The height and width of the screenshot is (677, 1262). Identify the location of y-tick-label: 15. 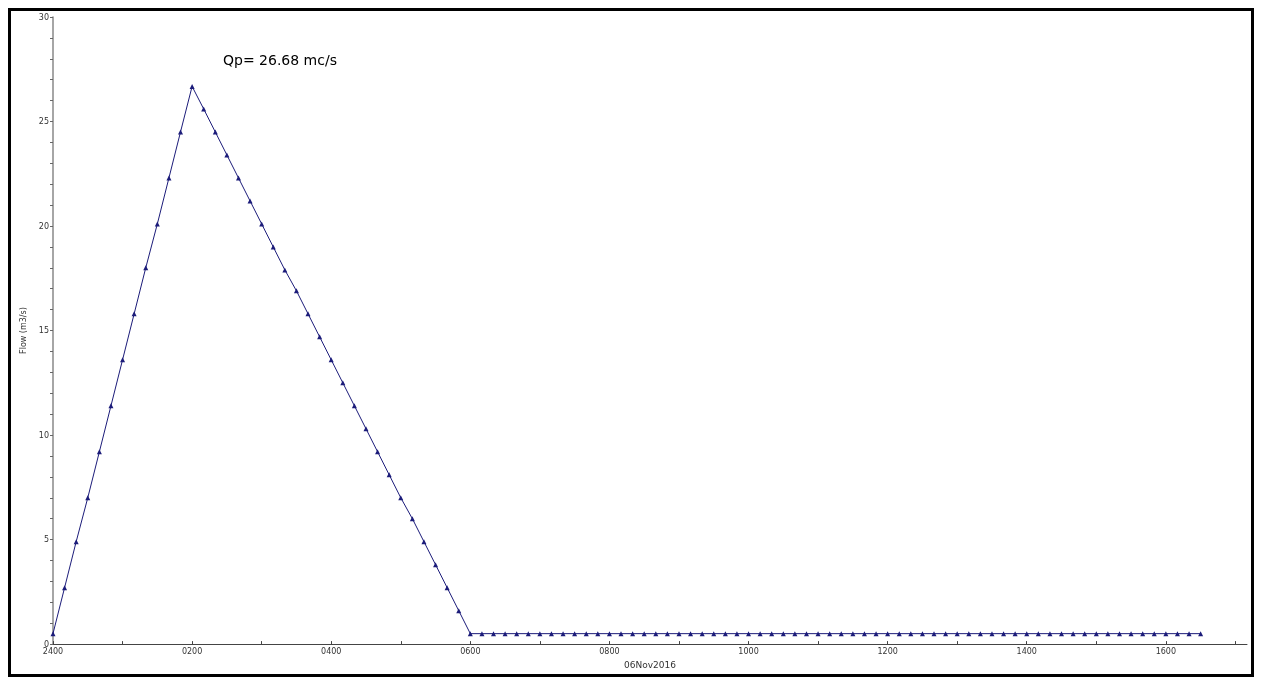
(43, 331).